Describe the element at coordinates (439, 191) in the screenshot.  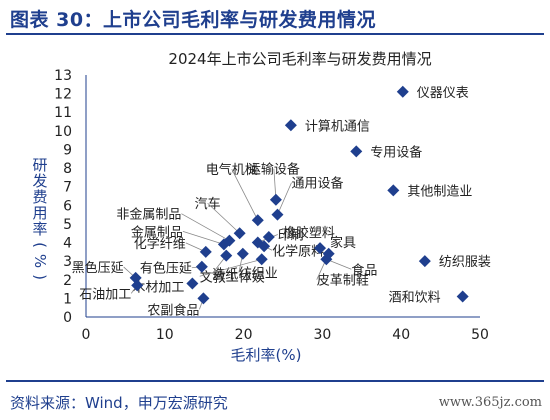
I see `point-label: 其他制造业` at that location.